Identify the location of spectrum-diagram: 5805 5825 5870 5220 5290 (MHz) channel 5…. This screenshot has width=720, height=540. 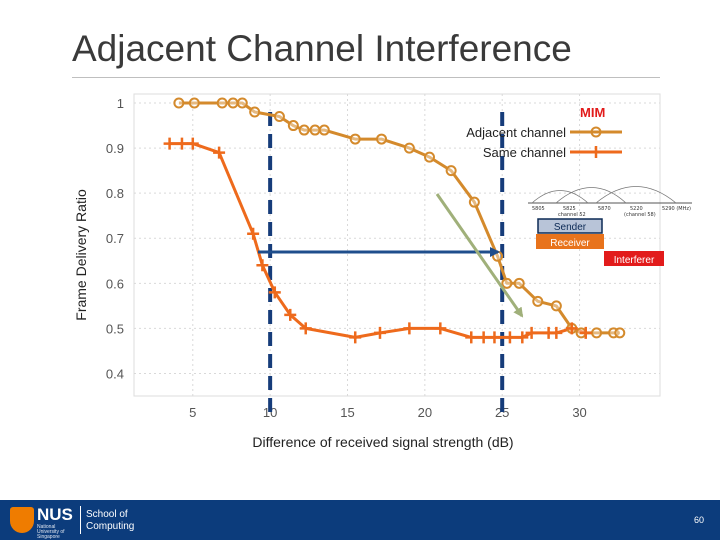
(610, 202).